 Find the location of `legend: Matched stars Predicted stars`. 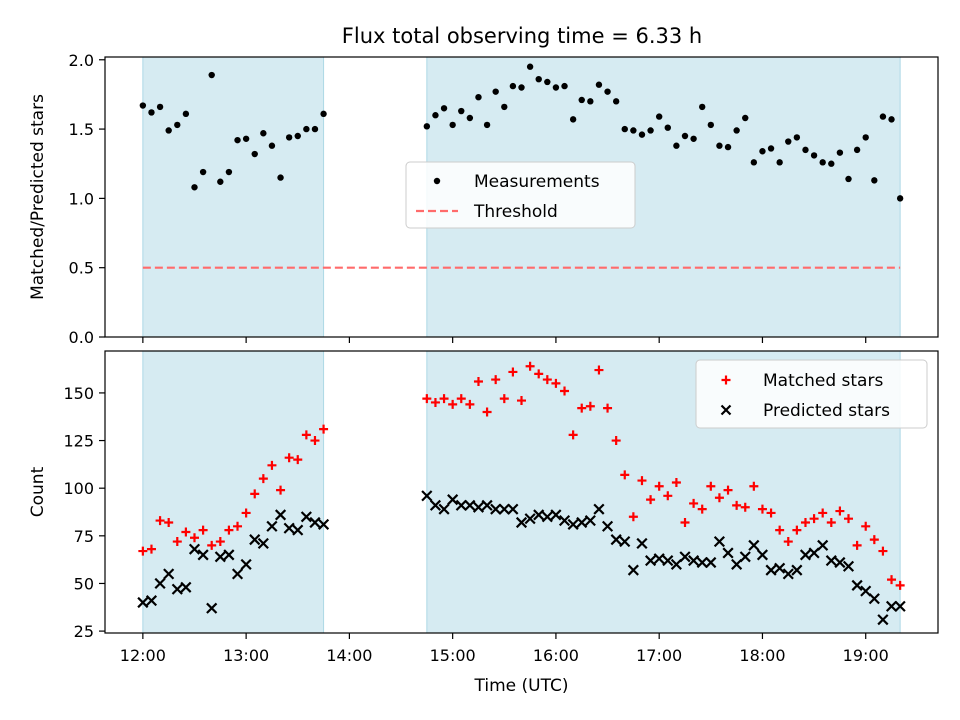

legend: Matched stars Predicted stars is located at coordinates (811, 394).